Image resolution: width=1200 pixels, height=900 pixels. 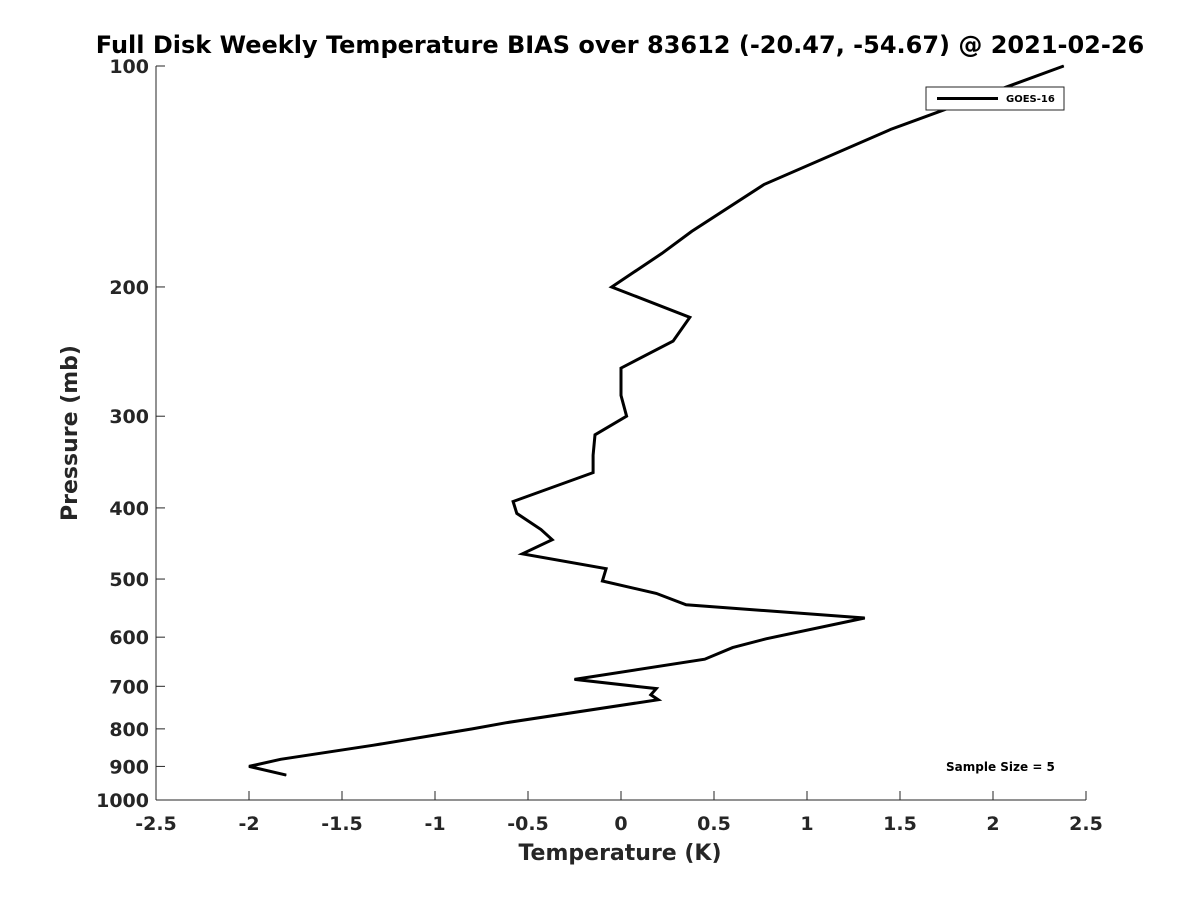 What do you see at coordinates (129, 417) in the screenshot?
I see `y-tick-label: 300` at bounding box center [129, 417].